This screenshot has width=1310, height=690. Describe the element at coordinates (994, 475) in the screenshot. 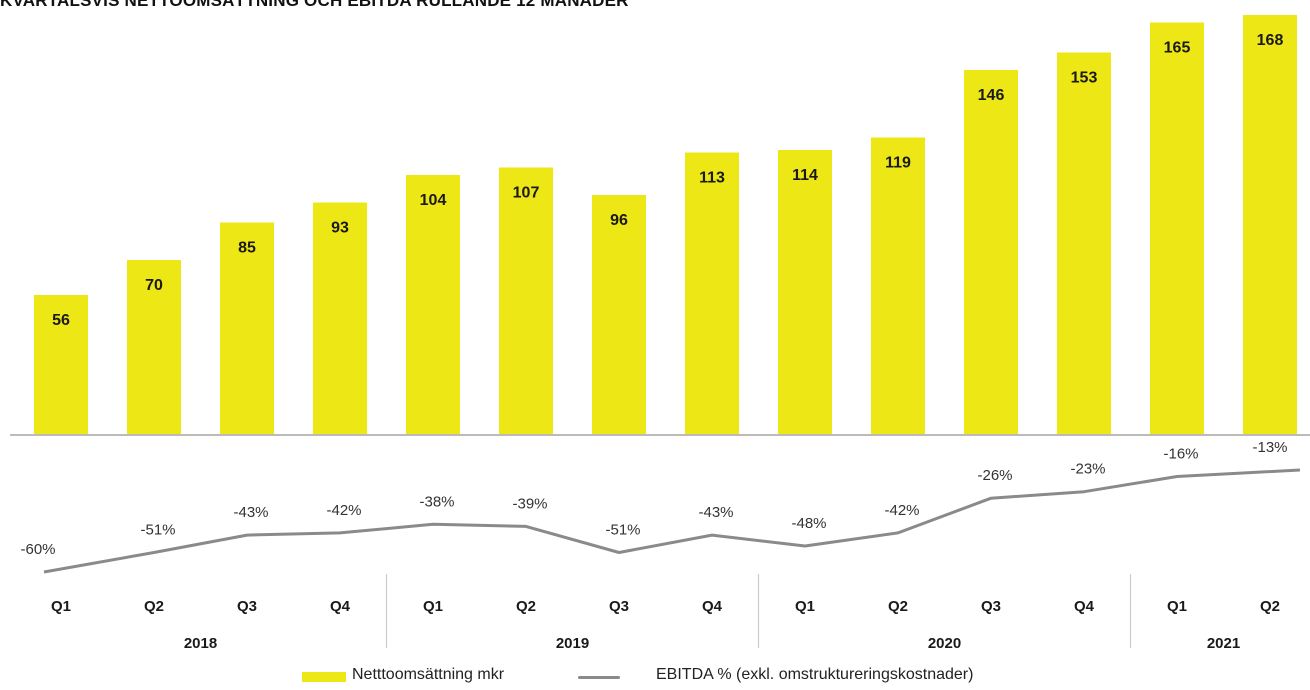

I see `ebitda-value-label: -26%` at that location.